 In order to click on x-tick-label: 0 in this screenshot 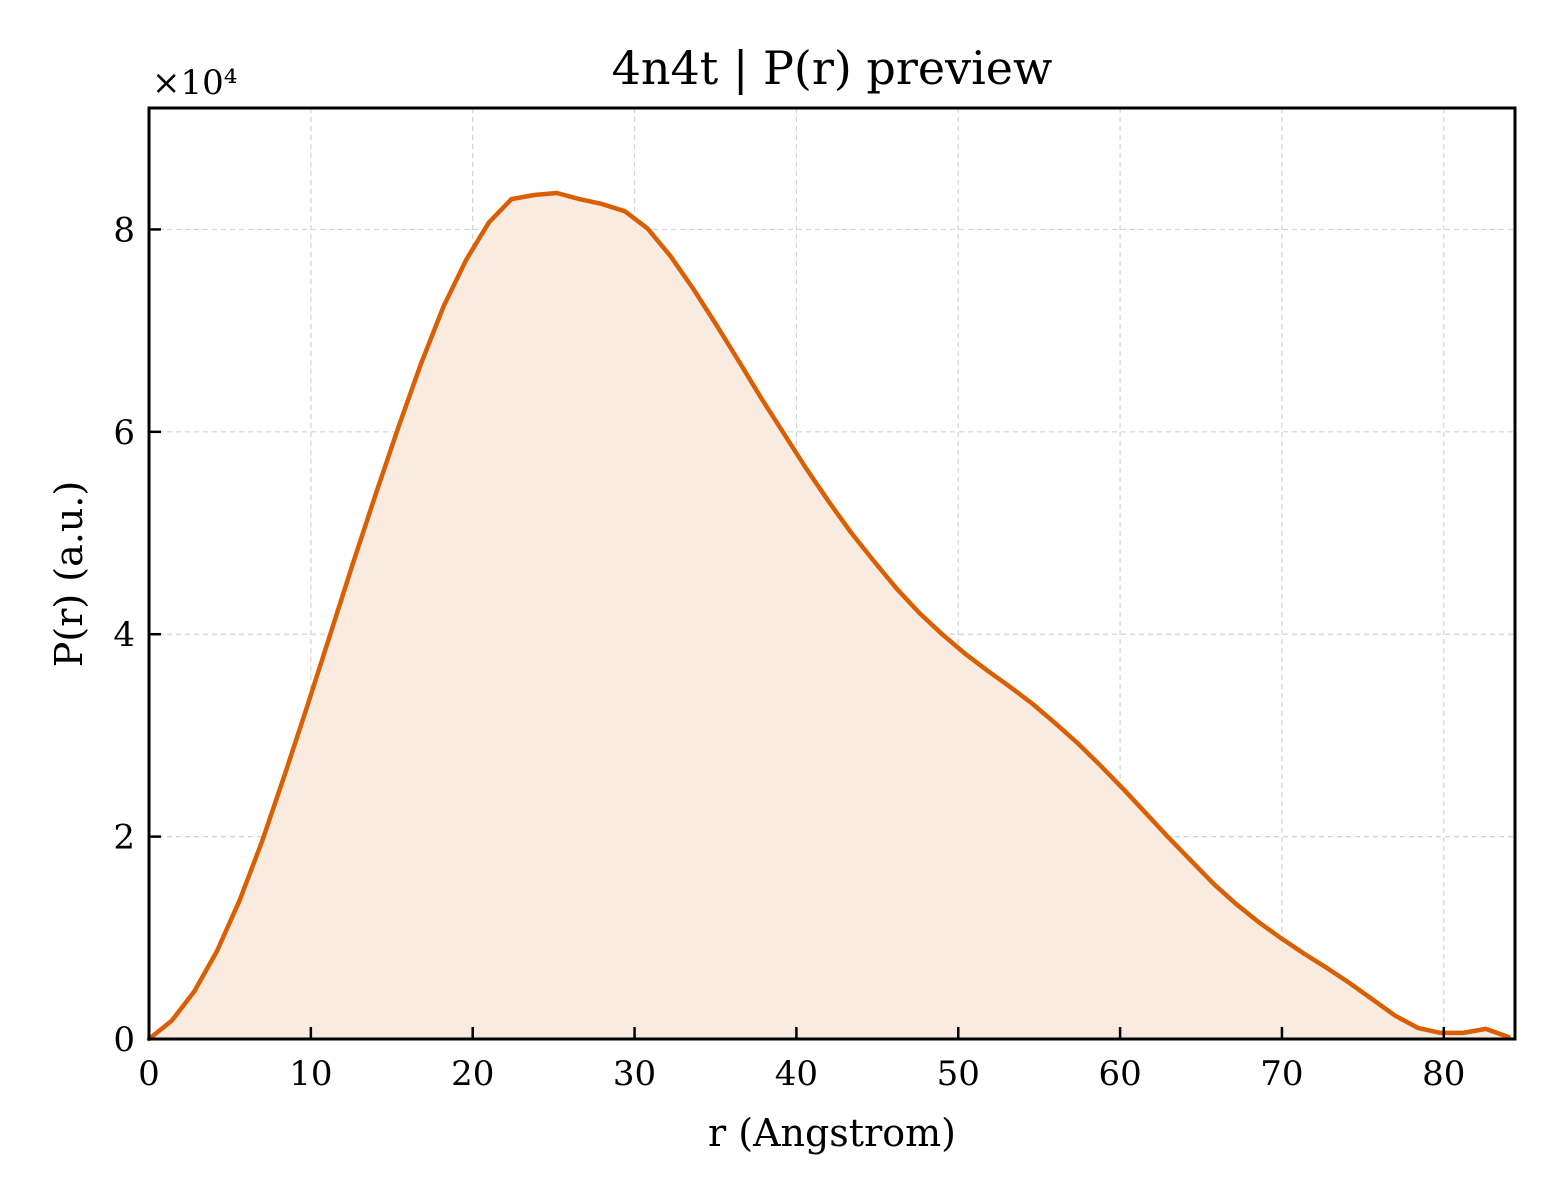, I will do `click(149, 1074)`.